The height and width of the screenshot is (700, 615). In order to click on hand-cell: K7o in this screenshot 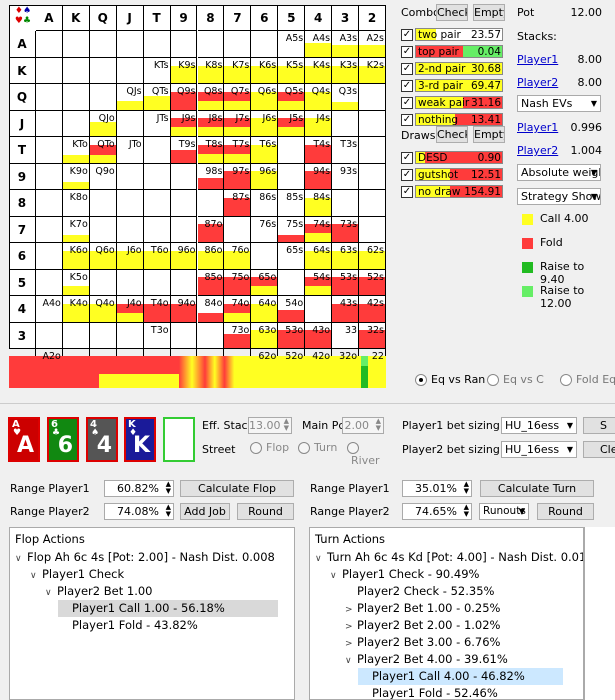, I will do `click(76, 230)`.